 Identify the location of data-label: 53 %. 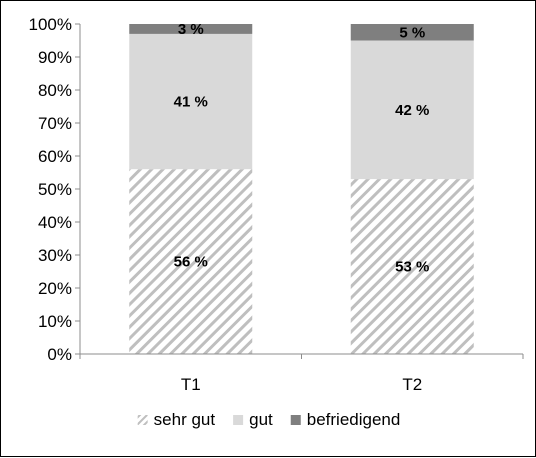
(412, 267).